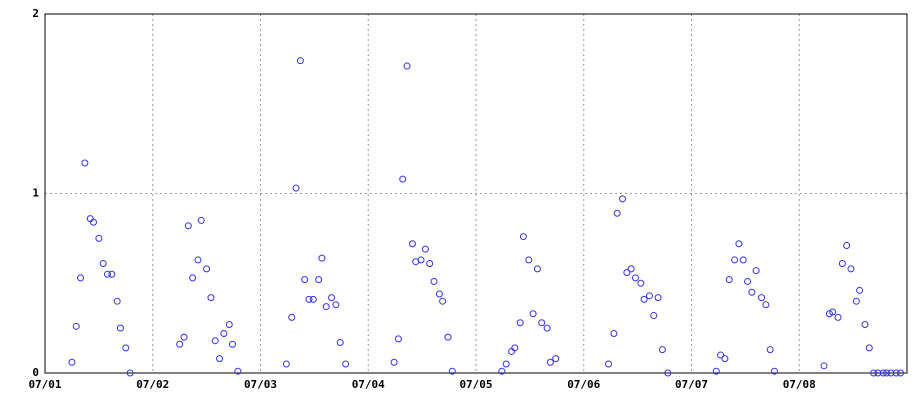 The height and width of the screenshot is (400, 920). Describe the element at coordinates (44, 384) in the screenshot. I see `x-tick-label: 07/01` at that location.